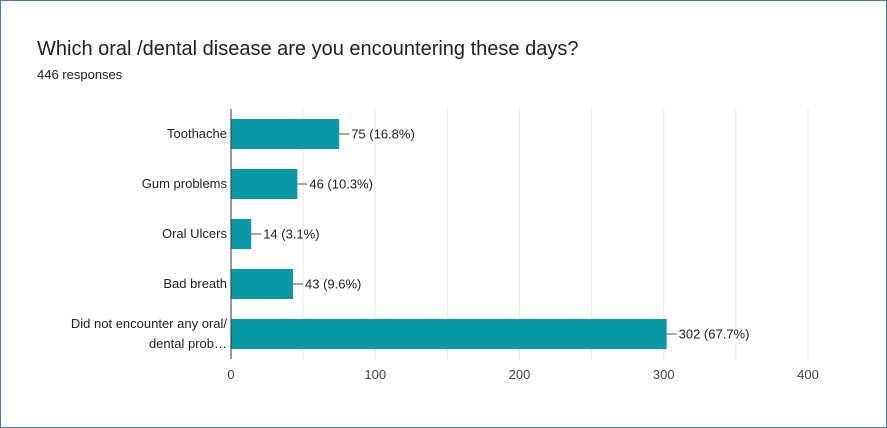 The image size is (887, 428). I want to click on data-label: 75 (16.8%), so click(383, 134).